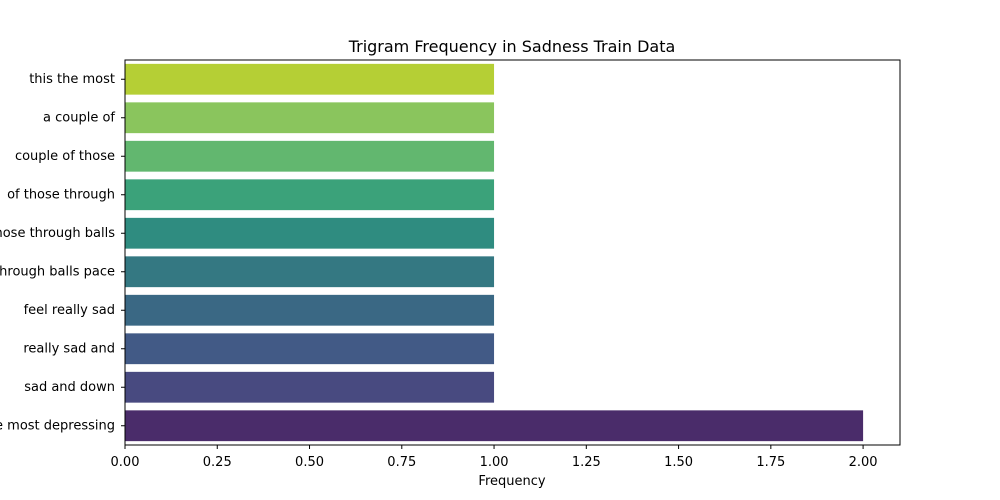  Describe the element at coordinates (494, 462) in the screenshot. I see `x-tick-label-4: 1.00` at that location.